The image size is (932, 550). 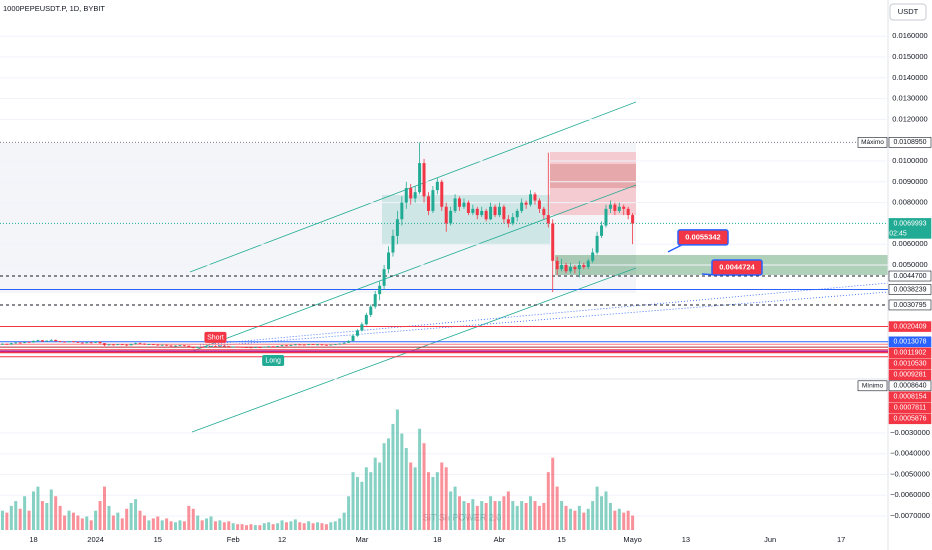 What do you see at coordinates (909, 243) in the screenshot?
I see `y-tick-label: 0.0060000` at bounding box center [909, 243].